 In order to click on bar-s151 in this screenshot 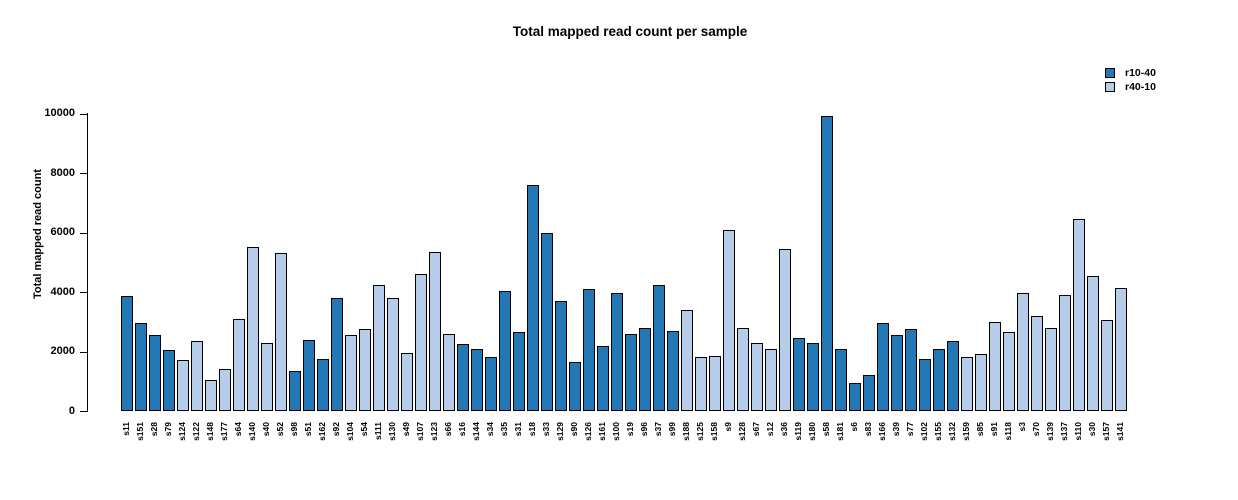, I will do `click(141, 367)`.